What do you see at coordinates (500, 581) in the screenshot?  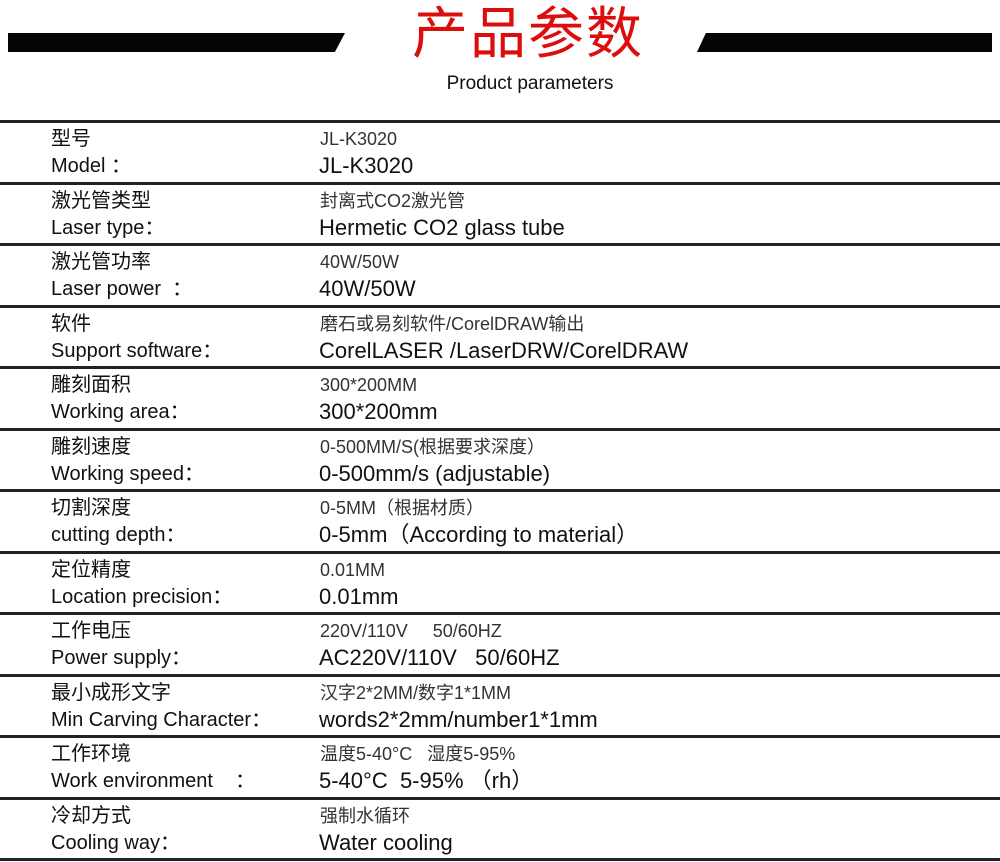 I see `parameter-row: 定位精度 Location precision： 0.01MM 0.01mm` at bounding box center [500, 581].